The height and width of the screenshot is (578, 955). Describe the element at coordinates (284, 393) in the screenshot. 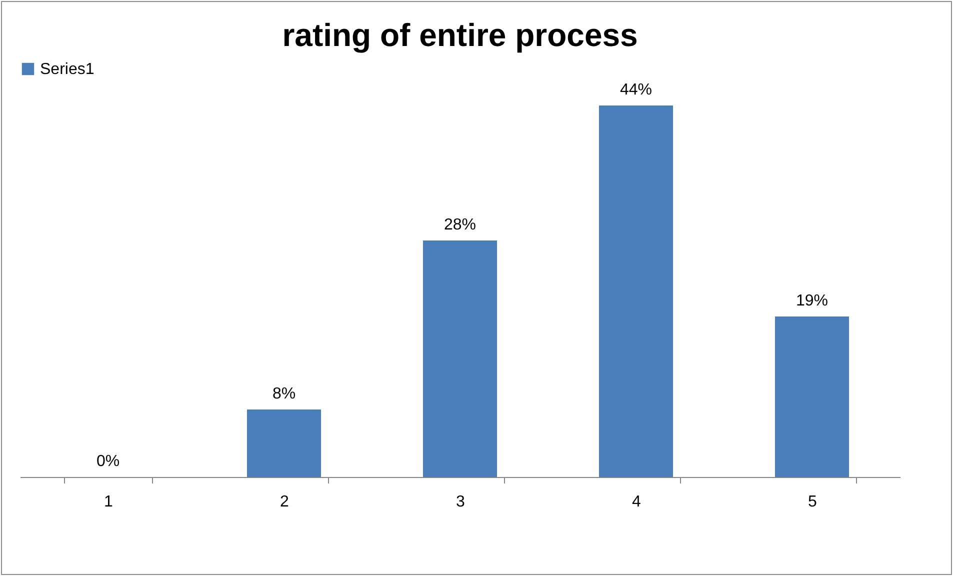

I see `data-label: 8%` at that location.